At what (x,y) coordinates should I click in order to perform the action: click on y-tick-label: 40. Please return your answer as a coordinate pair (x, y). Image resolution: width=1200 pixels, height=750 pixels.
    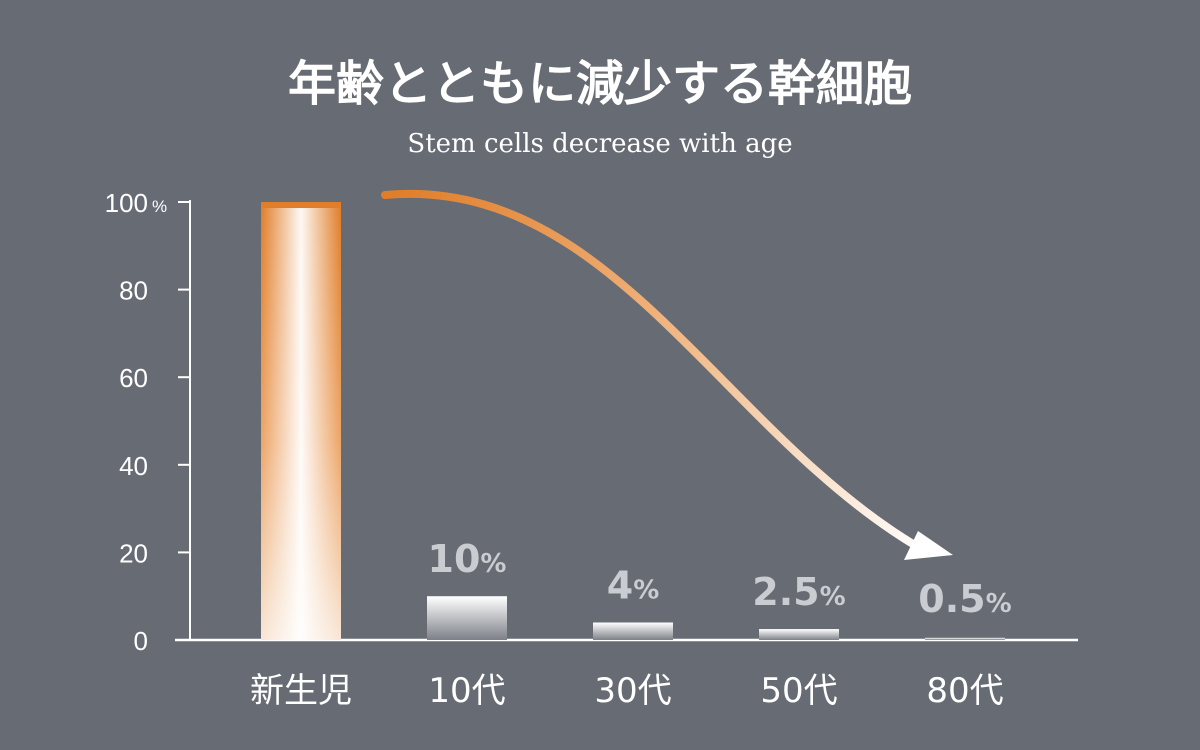
    Looking at the image, I should click on (133, 466).